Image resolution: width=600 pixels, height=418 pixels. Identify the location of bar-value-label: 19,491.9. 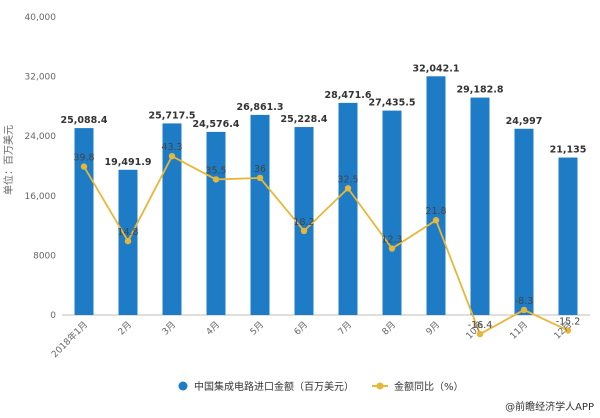
(128, 162).